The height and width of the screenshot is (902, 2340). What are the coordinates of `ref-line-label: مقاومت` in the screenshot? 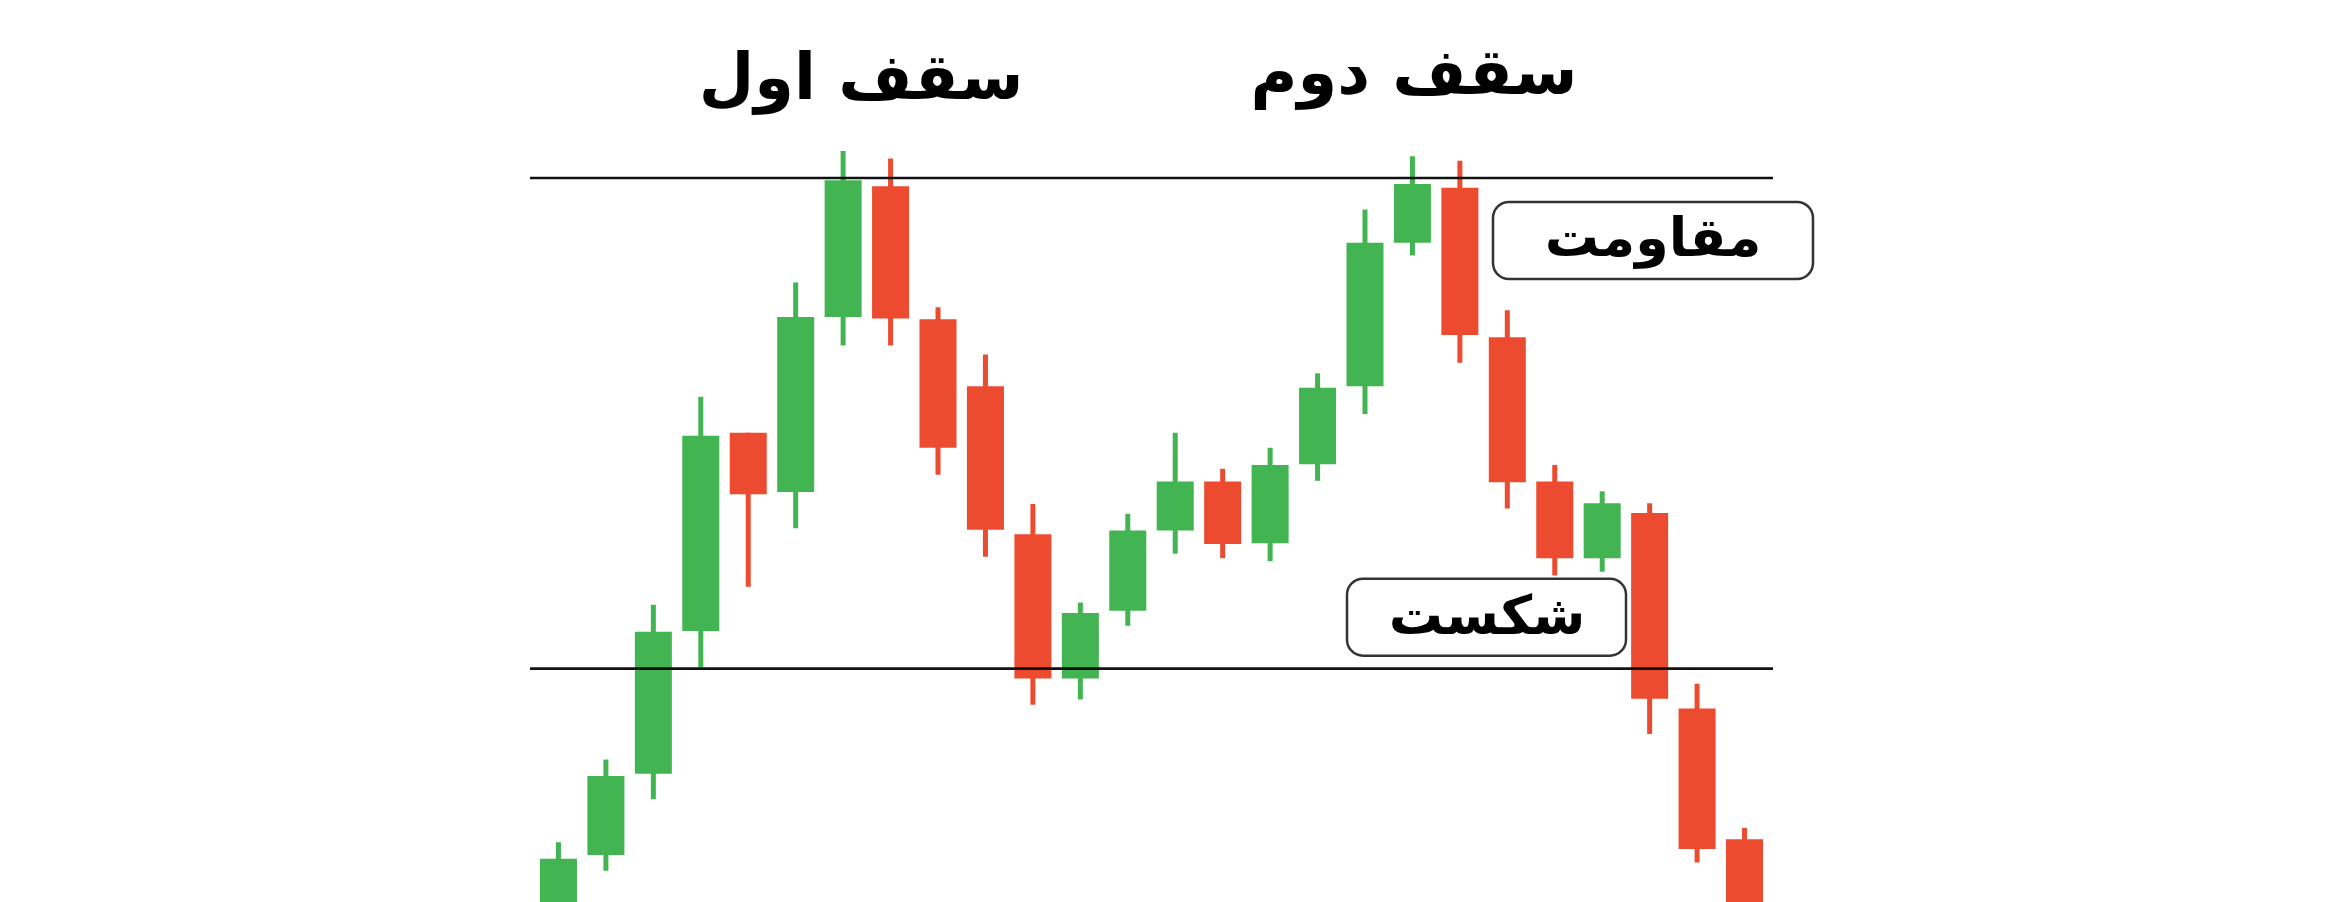 It's located at (1653, 238).